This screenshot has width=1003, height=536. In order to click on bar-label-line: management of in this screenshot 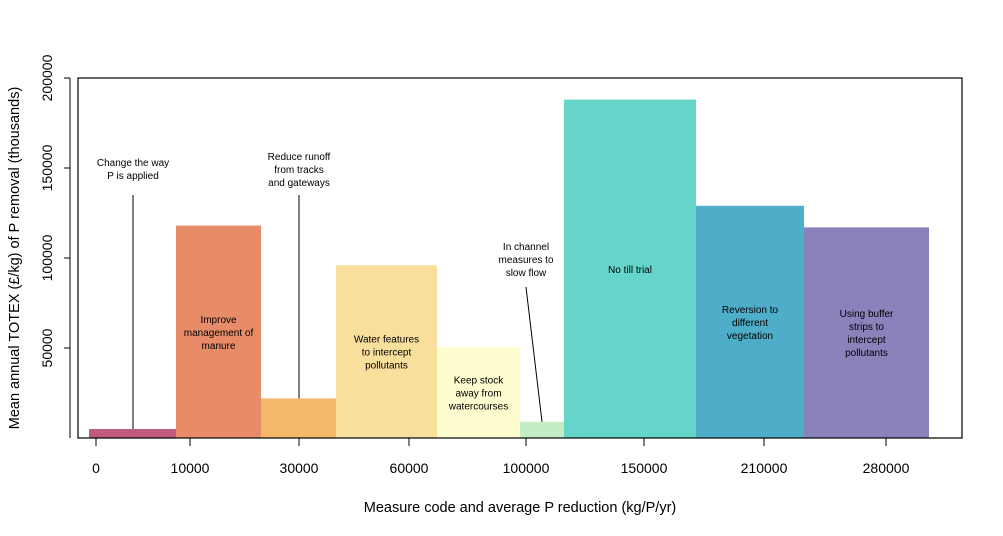, I will do `click(219, 333)`.